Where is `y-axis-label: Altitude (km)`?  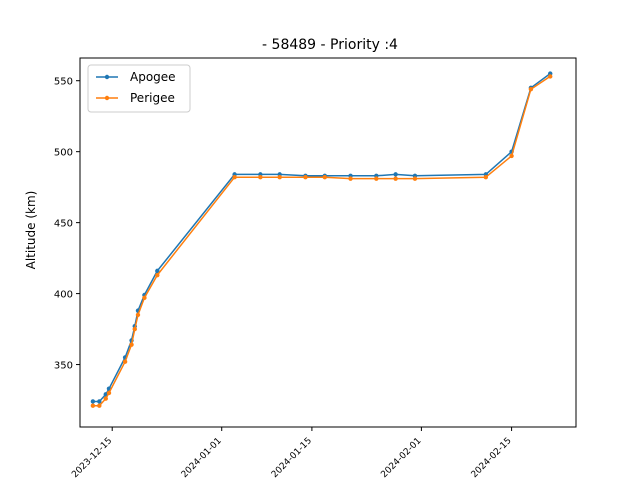 y-axis-label: Altitude (km) is located at coordinates (31, 230).